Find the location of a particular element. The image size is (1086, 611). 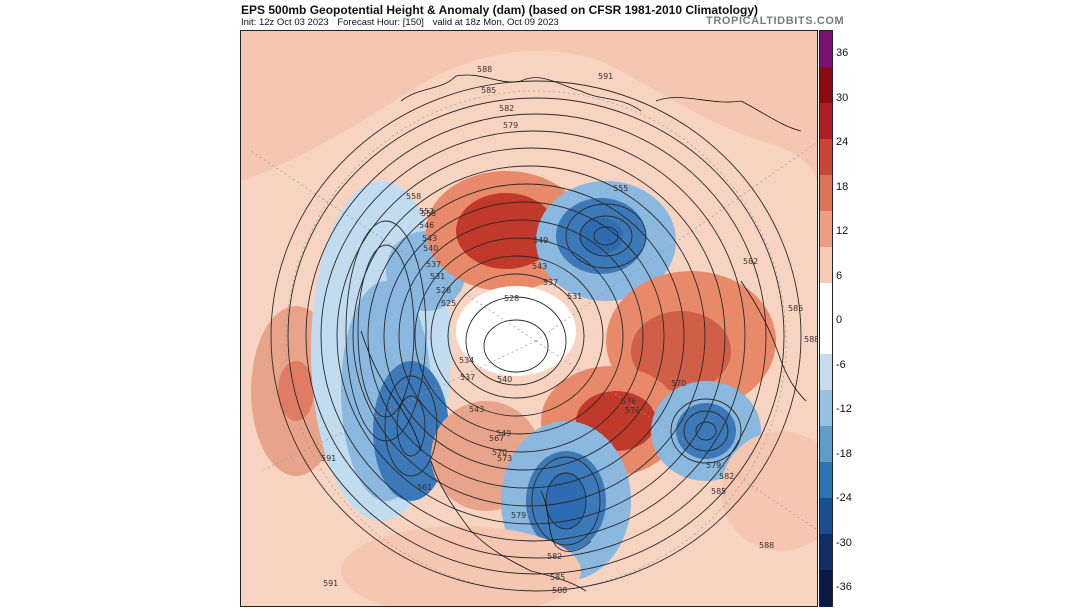

colorbar-tick-label: -18 is located at coordinates (844, 453).